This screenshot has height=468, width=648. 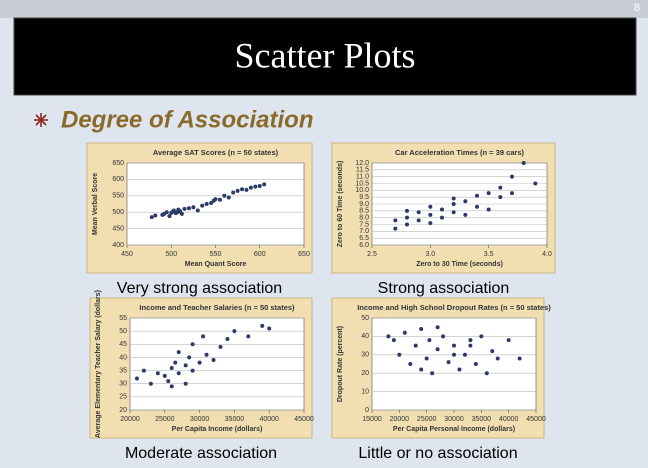 What do you see at coordinates (118, 196) in the screenshot?
I see `y-tick-label: 550` at bounding box center [118, 196].